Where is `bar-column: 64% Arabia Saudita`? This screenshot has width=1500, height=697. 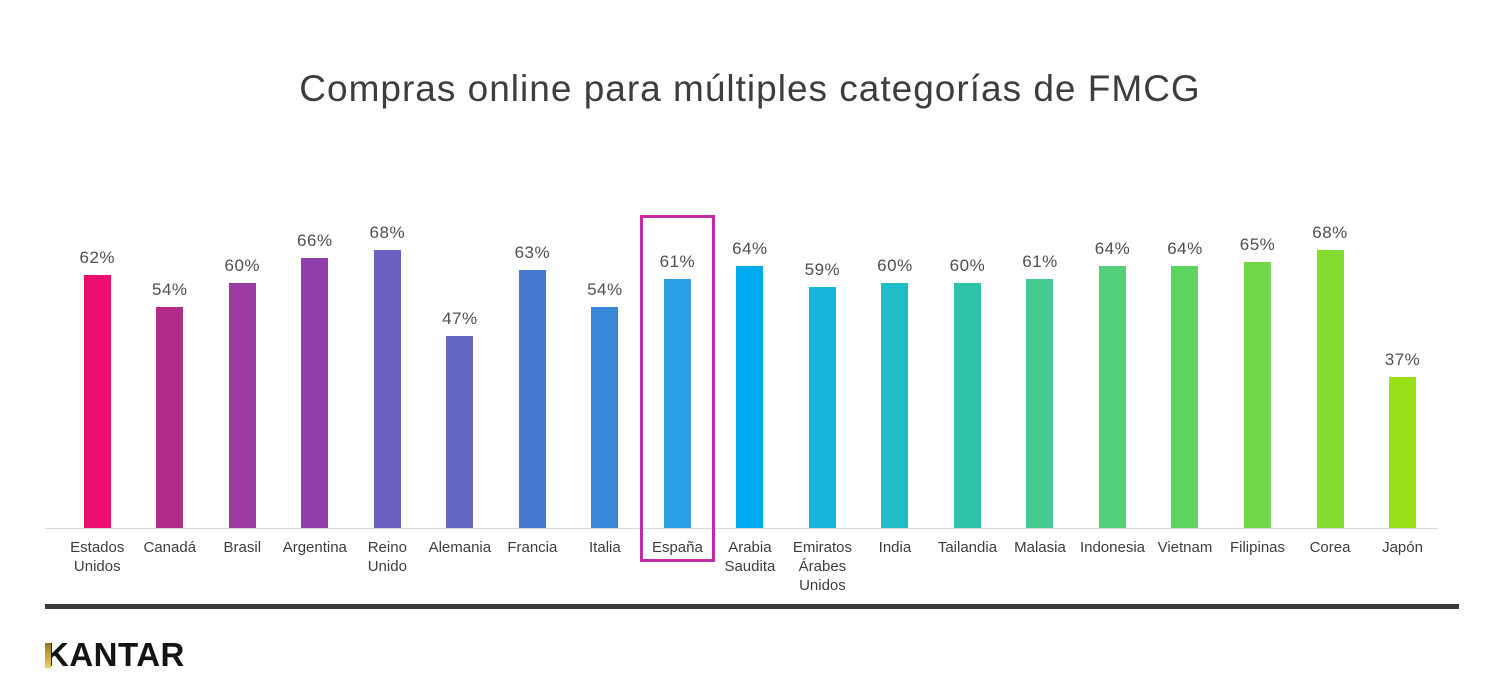
bar-column: 64% Arabia Saudita is located at coordinates (750, 417).